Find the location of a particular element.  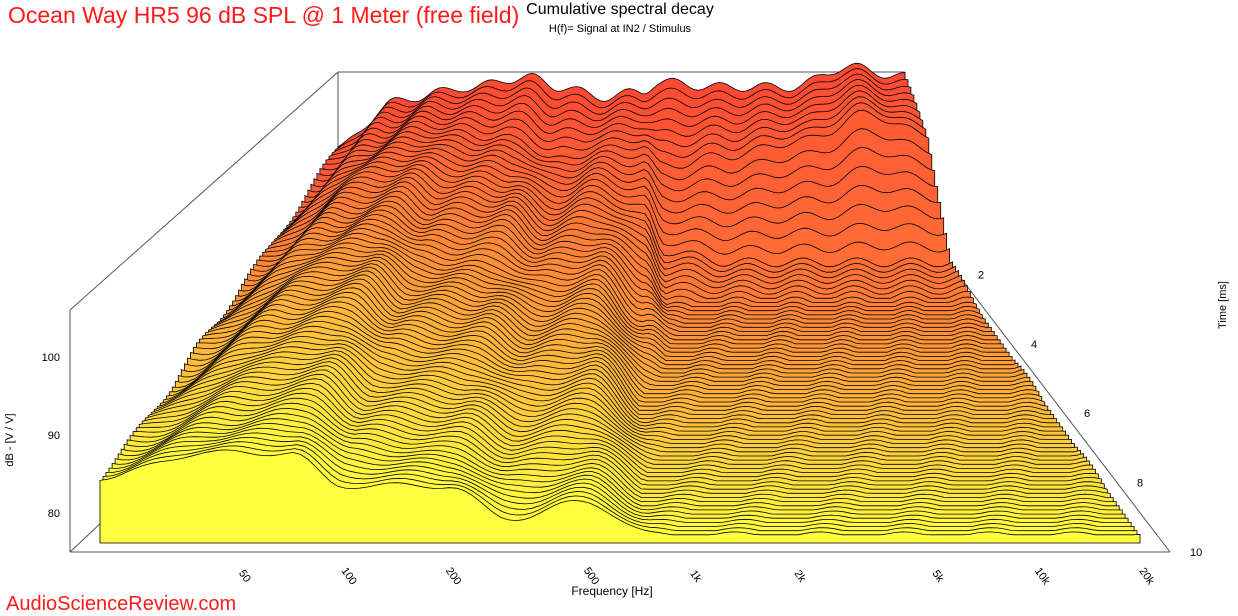

z-tick-label: 10 is located at coordinates (1196, 553).